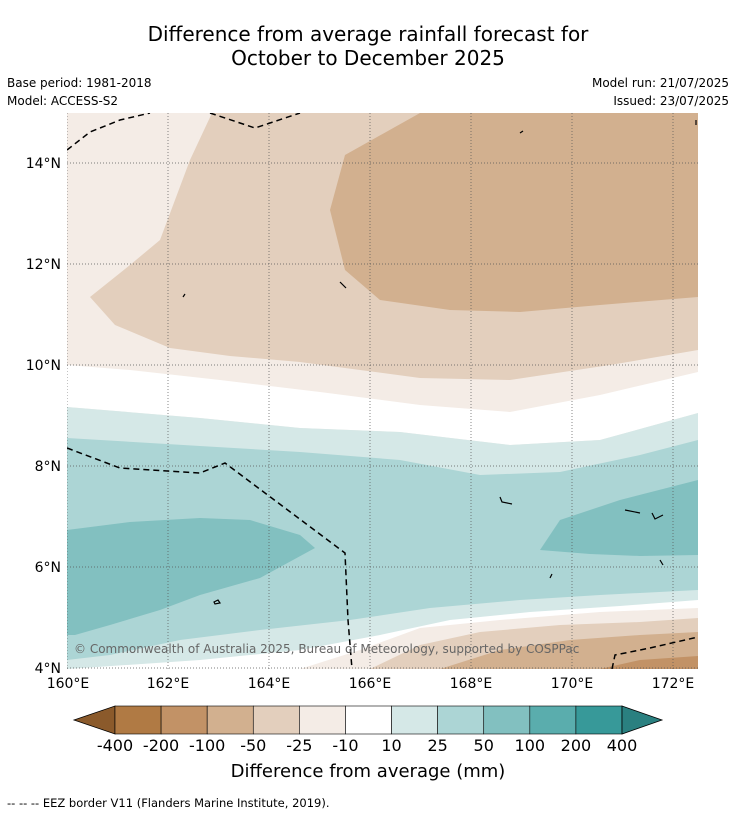 This screenshot has width=736, height=816. Describe the element at coordinates (115, 745) in the screenshot. I see `colorbar-tick-label: -400` at that location.